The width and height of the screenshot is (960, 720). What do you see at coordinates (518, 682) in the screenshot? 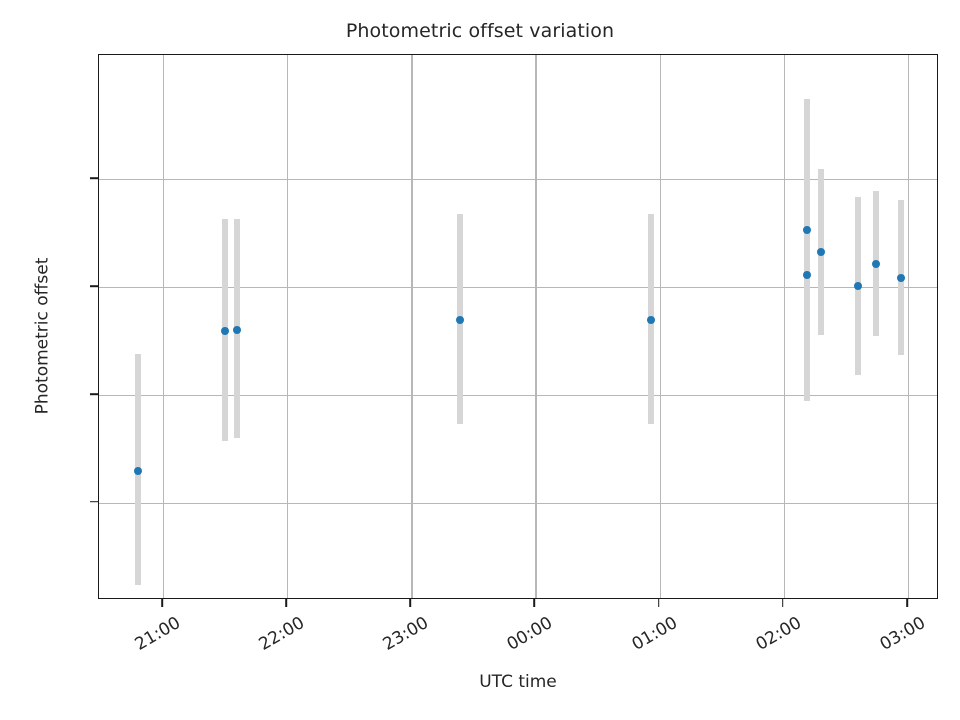
I see `x-axis-label: UTC time` at bounding box center [518, 682].